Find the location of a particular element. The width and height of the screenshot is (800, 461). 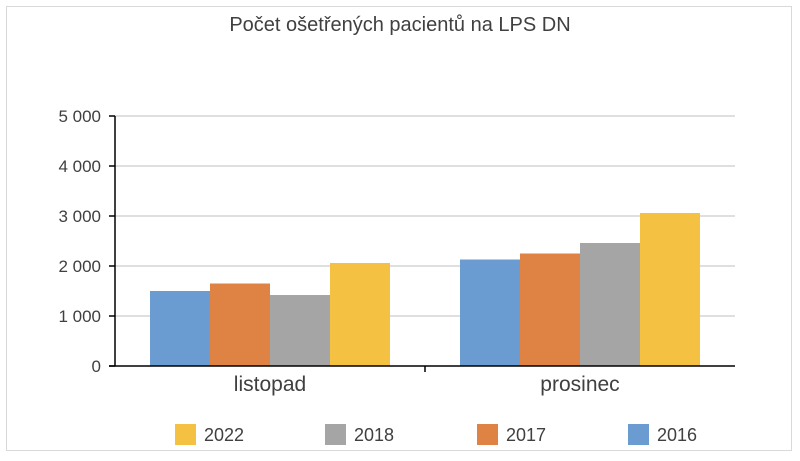

bar-2018-prosinec is located at coordinates (610, 304).